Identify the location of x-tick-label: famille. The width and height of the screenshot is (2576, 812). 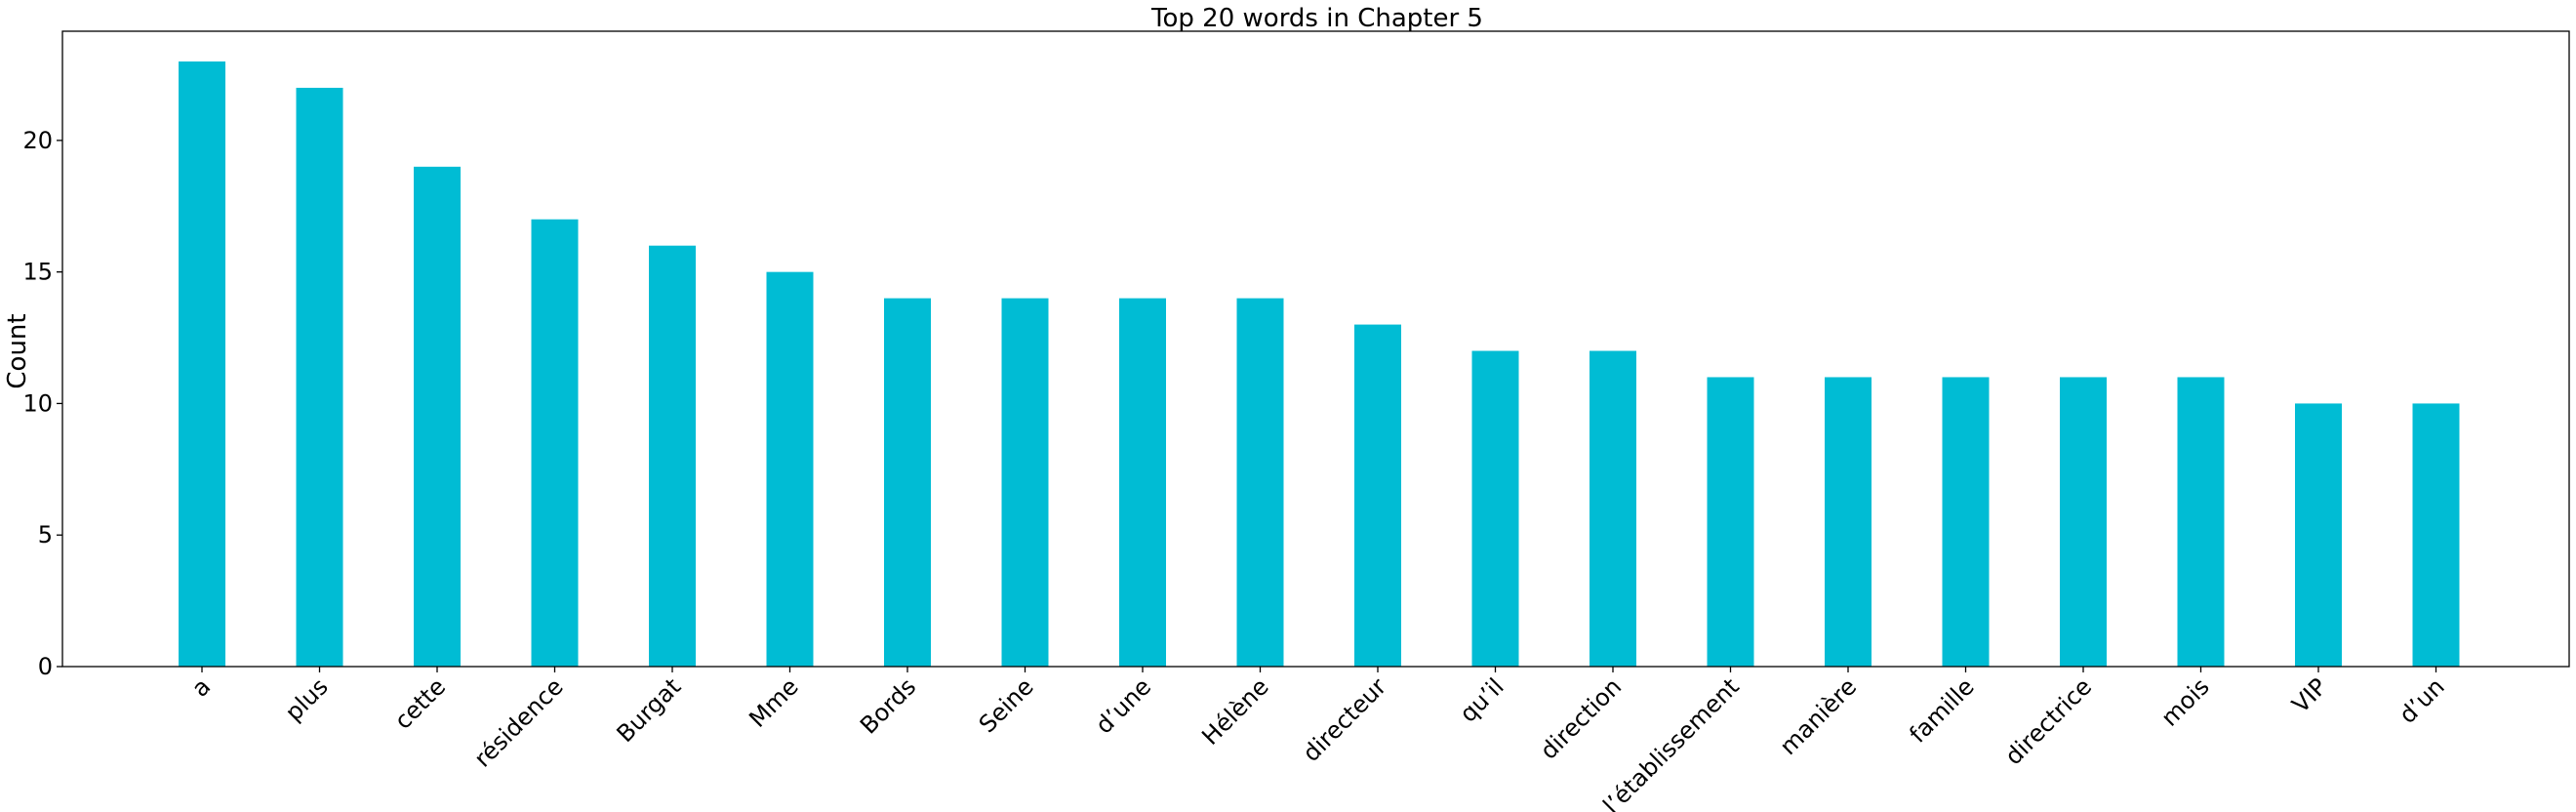
(1941, 710).